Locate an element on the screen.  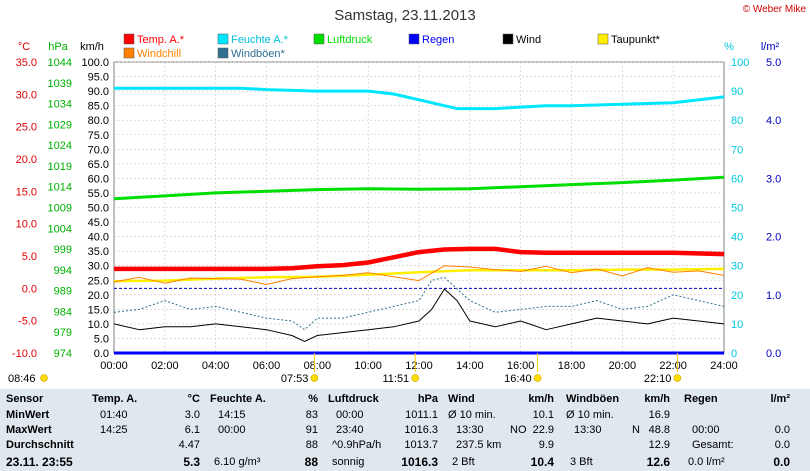
header-sensor: Sensor is located at coordinates (25, 399).